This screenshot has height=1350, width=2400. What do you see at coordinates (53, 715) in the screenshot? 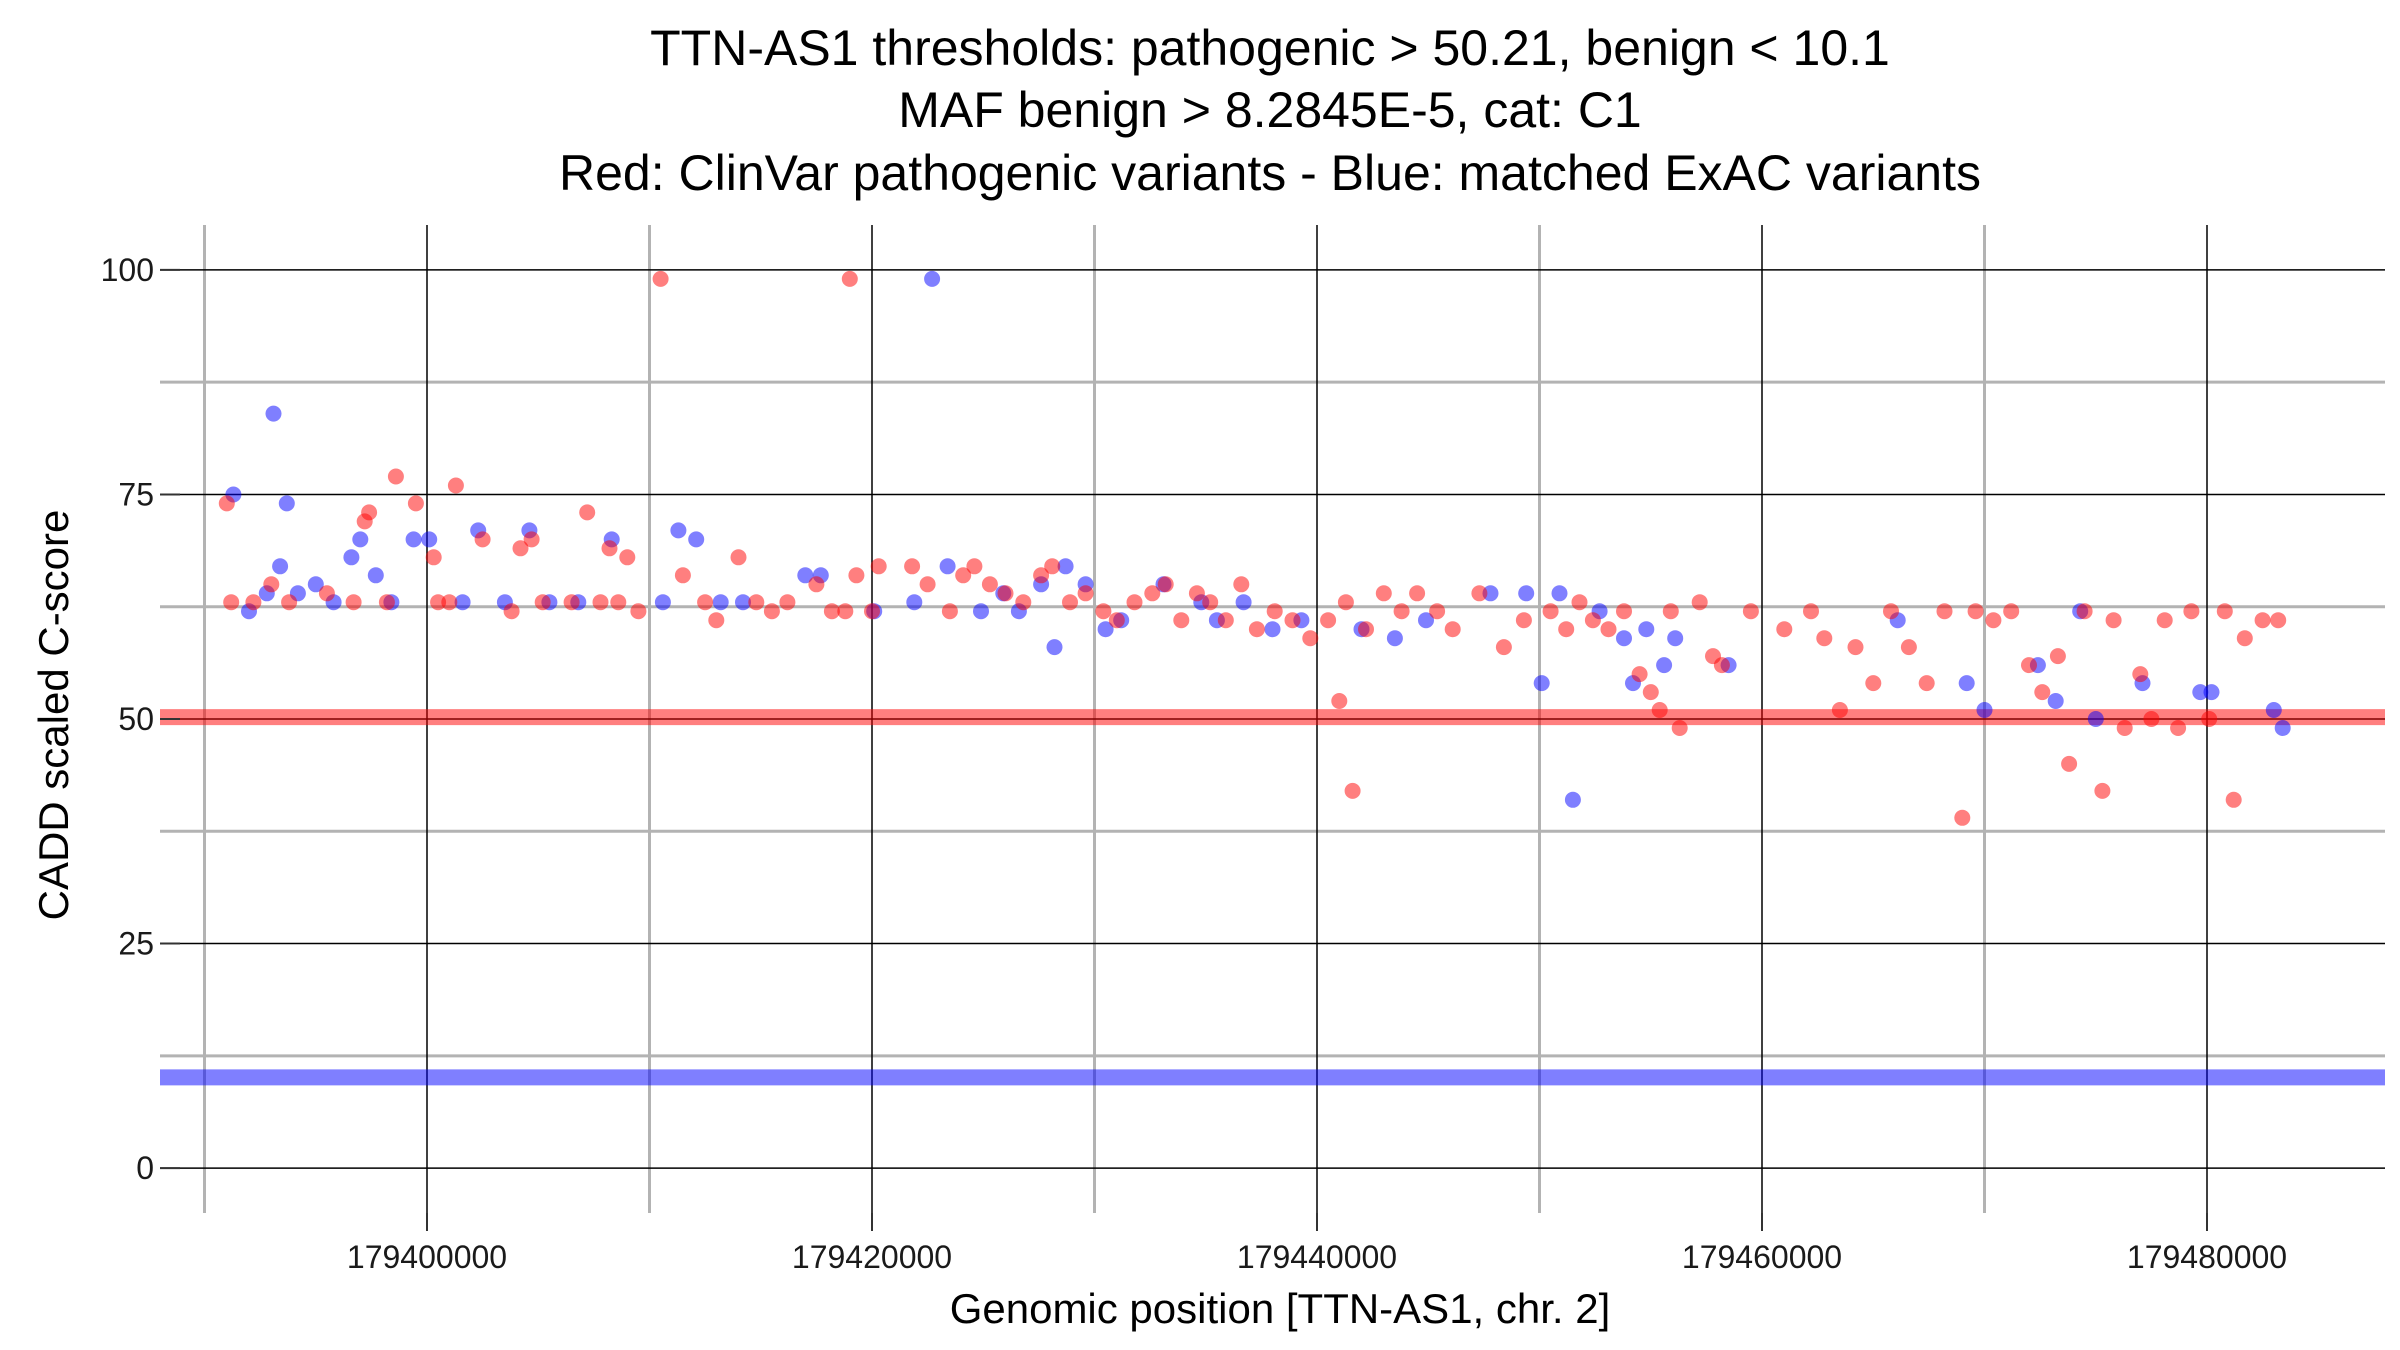
I see `y-axis-title: CADD scaled C-score` at bounding box center [53, 715].